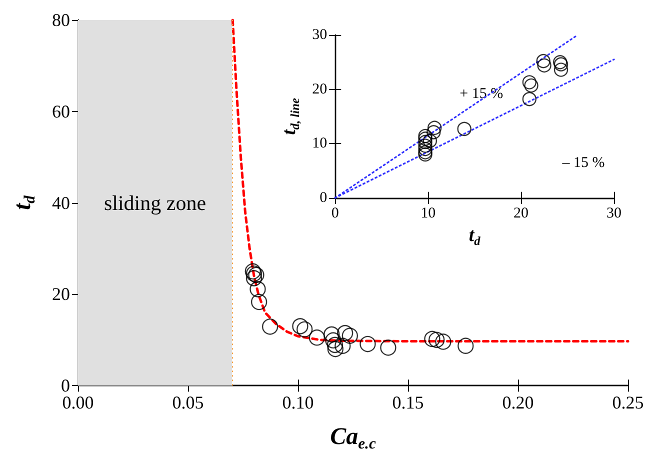  Describe the element at coordinates (320, 144) in the screenshot. I see `y-tick-label: 10` at that location.